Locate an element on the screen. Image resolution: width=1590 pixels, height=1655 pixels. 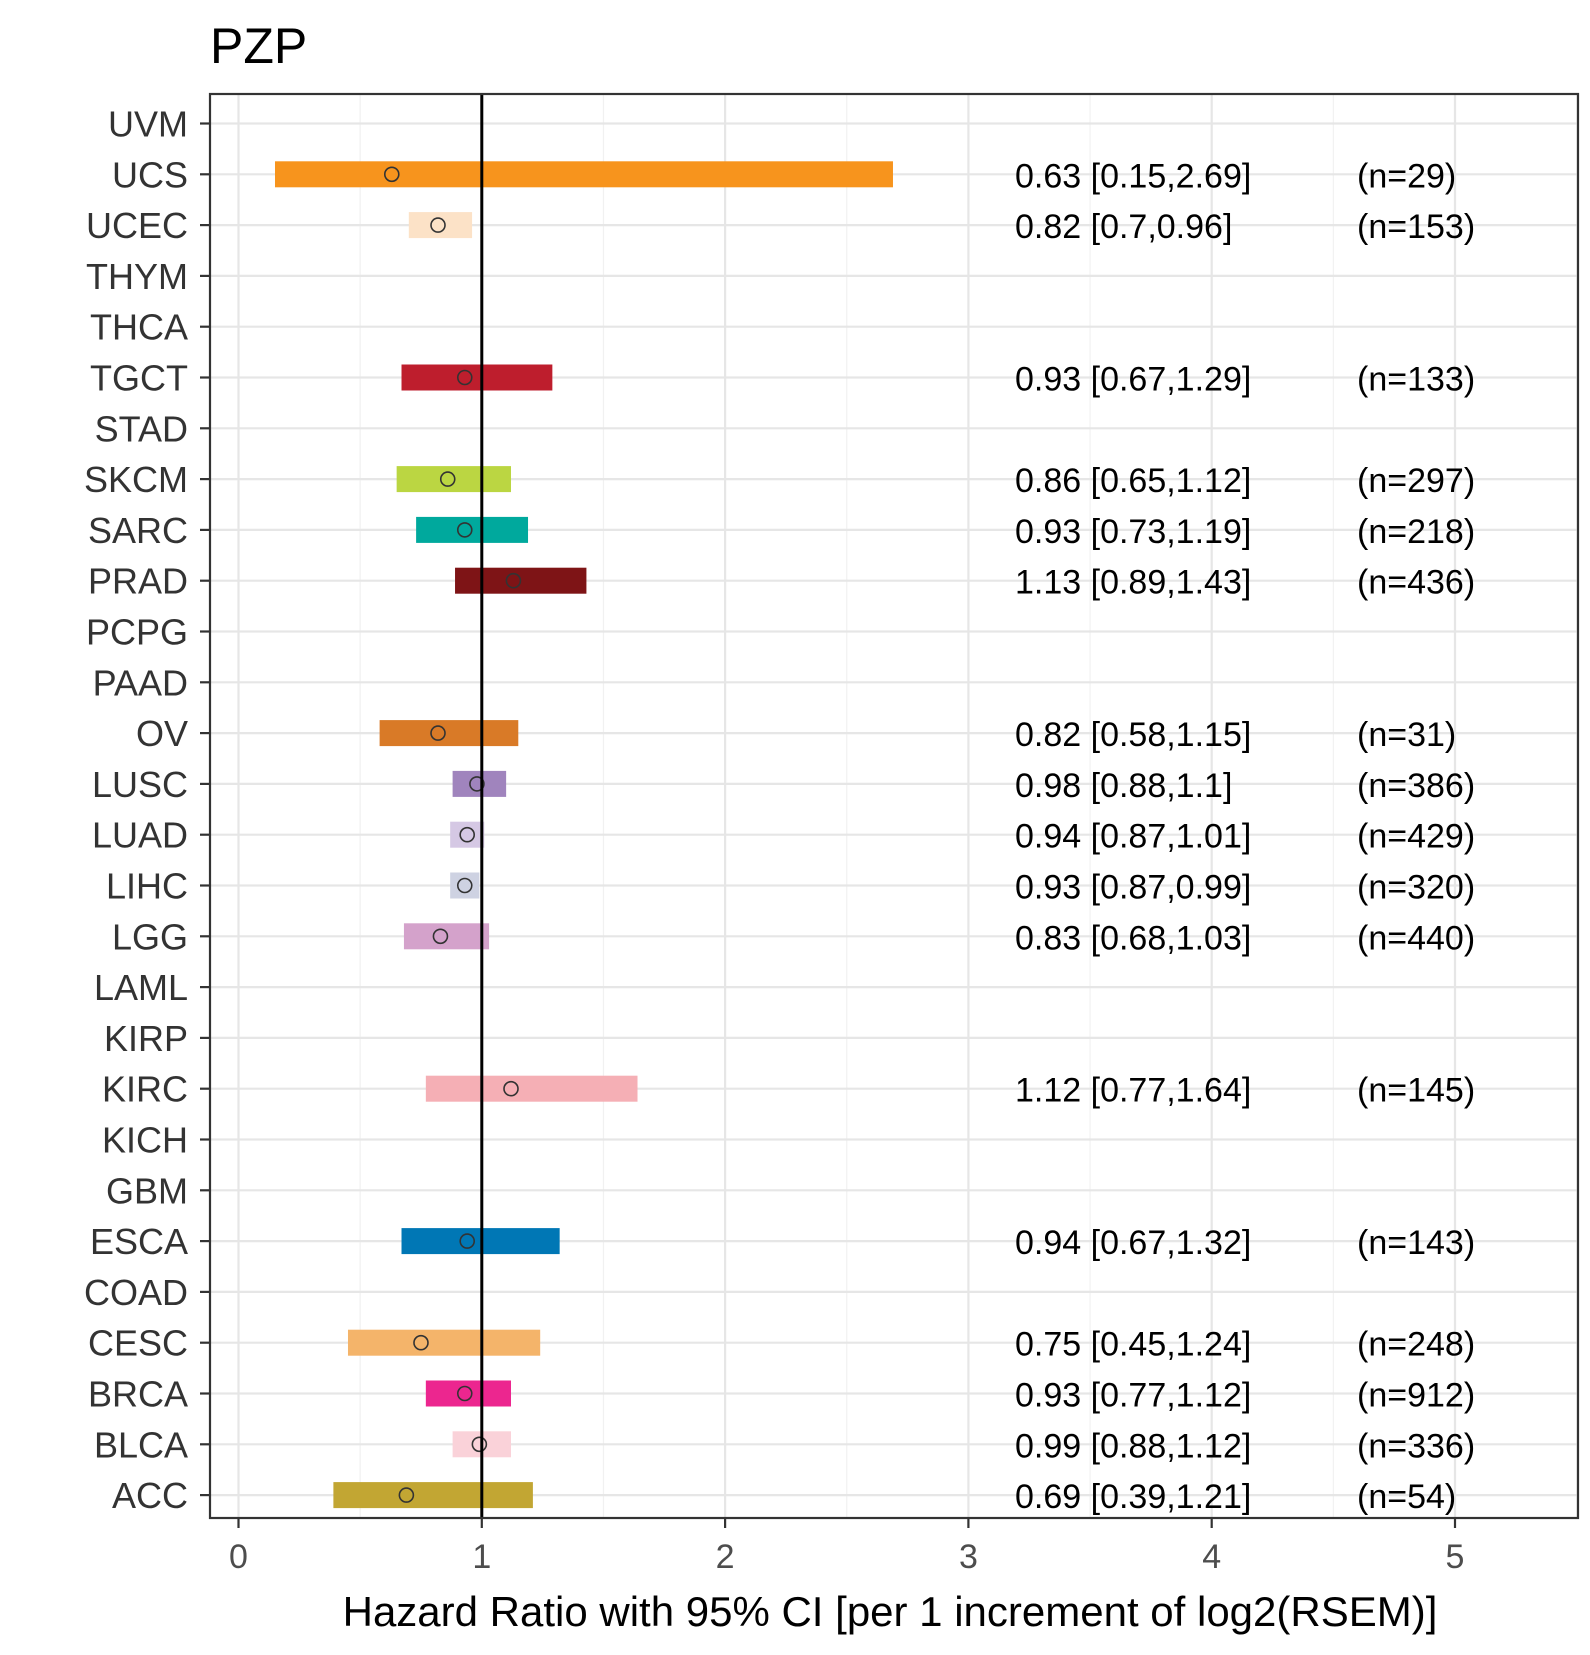
y-tick-label: THCA is located at coordinates (139, 327).